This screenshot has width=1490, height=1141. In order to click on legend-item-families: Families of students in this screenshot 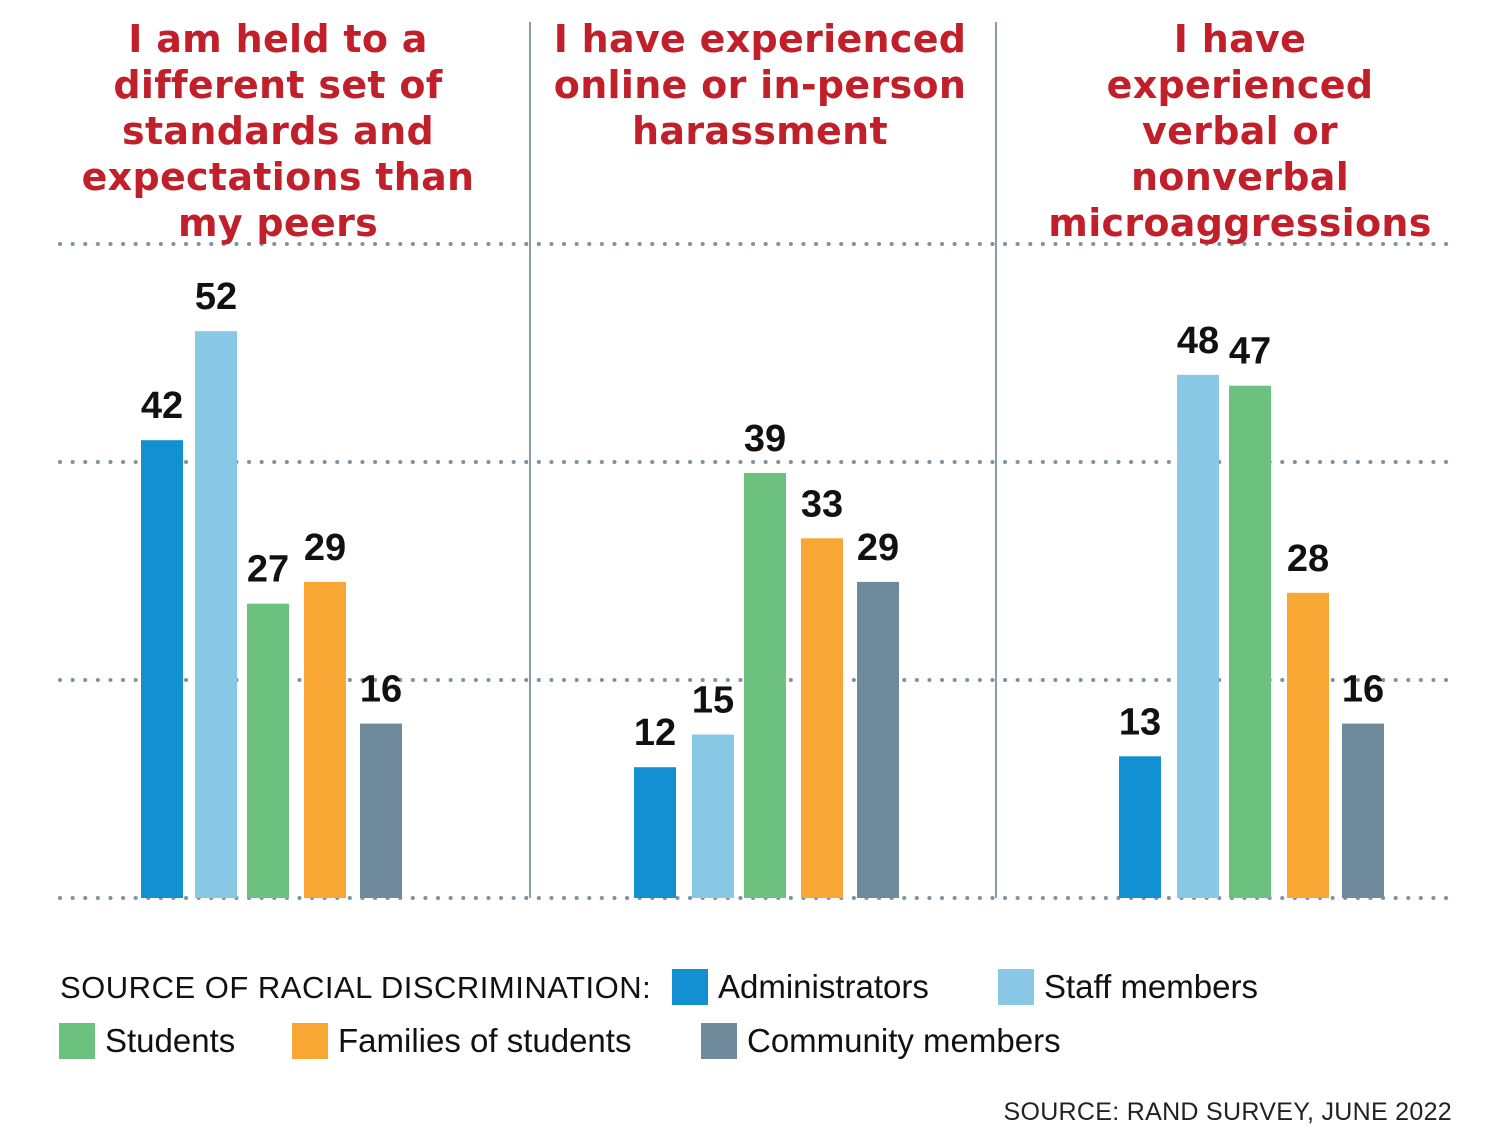, I will do `click(461, 1041)`.